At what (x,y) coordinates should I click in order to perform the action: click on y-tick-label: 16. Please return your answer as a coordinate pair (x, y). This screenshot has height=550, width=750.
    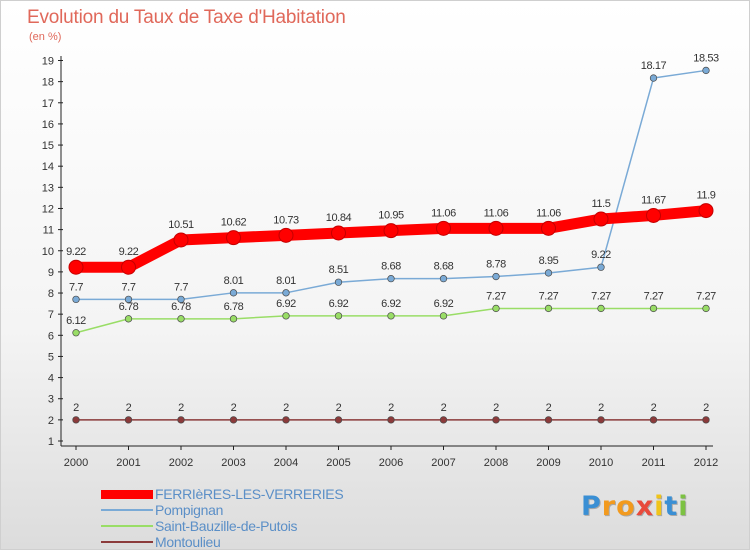
    Looking at the image, I should click on (48, 125).